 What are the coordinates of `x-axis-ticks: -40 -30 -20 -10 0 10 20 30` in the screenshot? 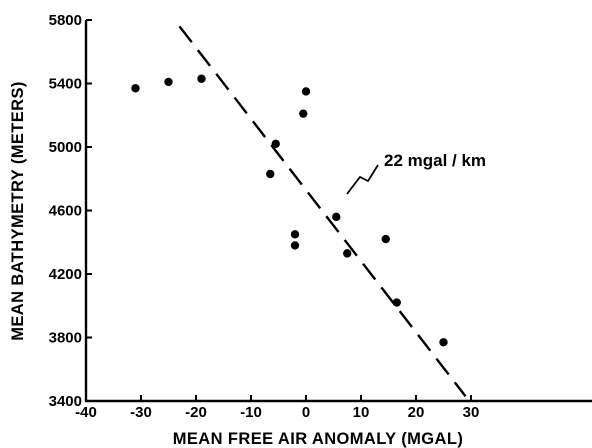 It's located at (277, 408).